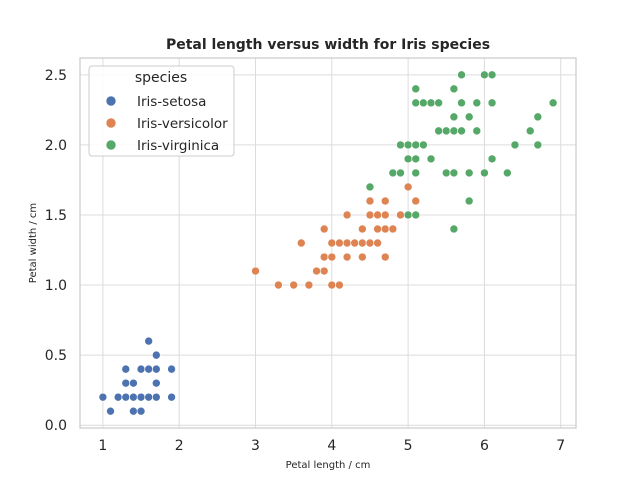  What do you see at coordinates (111, 123) in the screenshot?
I see `legend-marker-iris-versicolor` at bounding box center [111, 123].